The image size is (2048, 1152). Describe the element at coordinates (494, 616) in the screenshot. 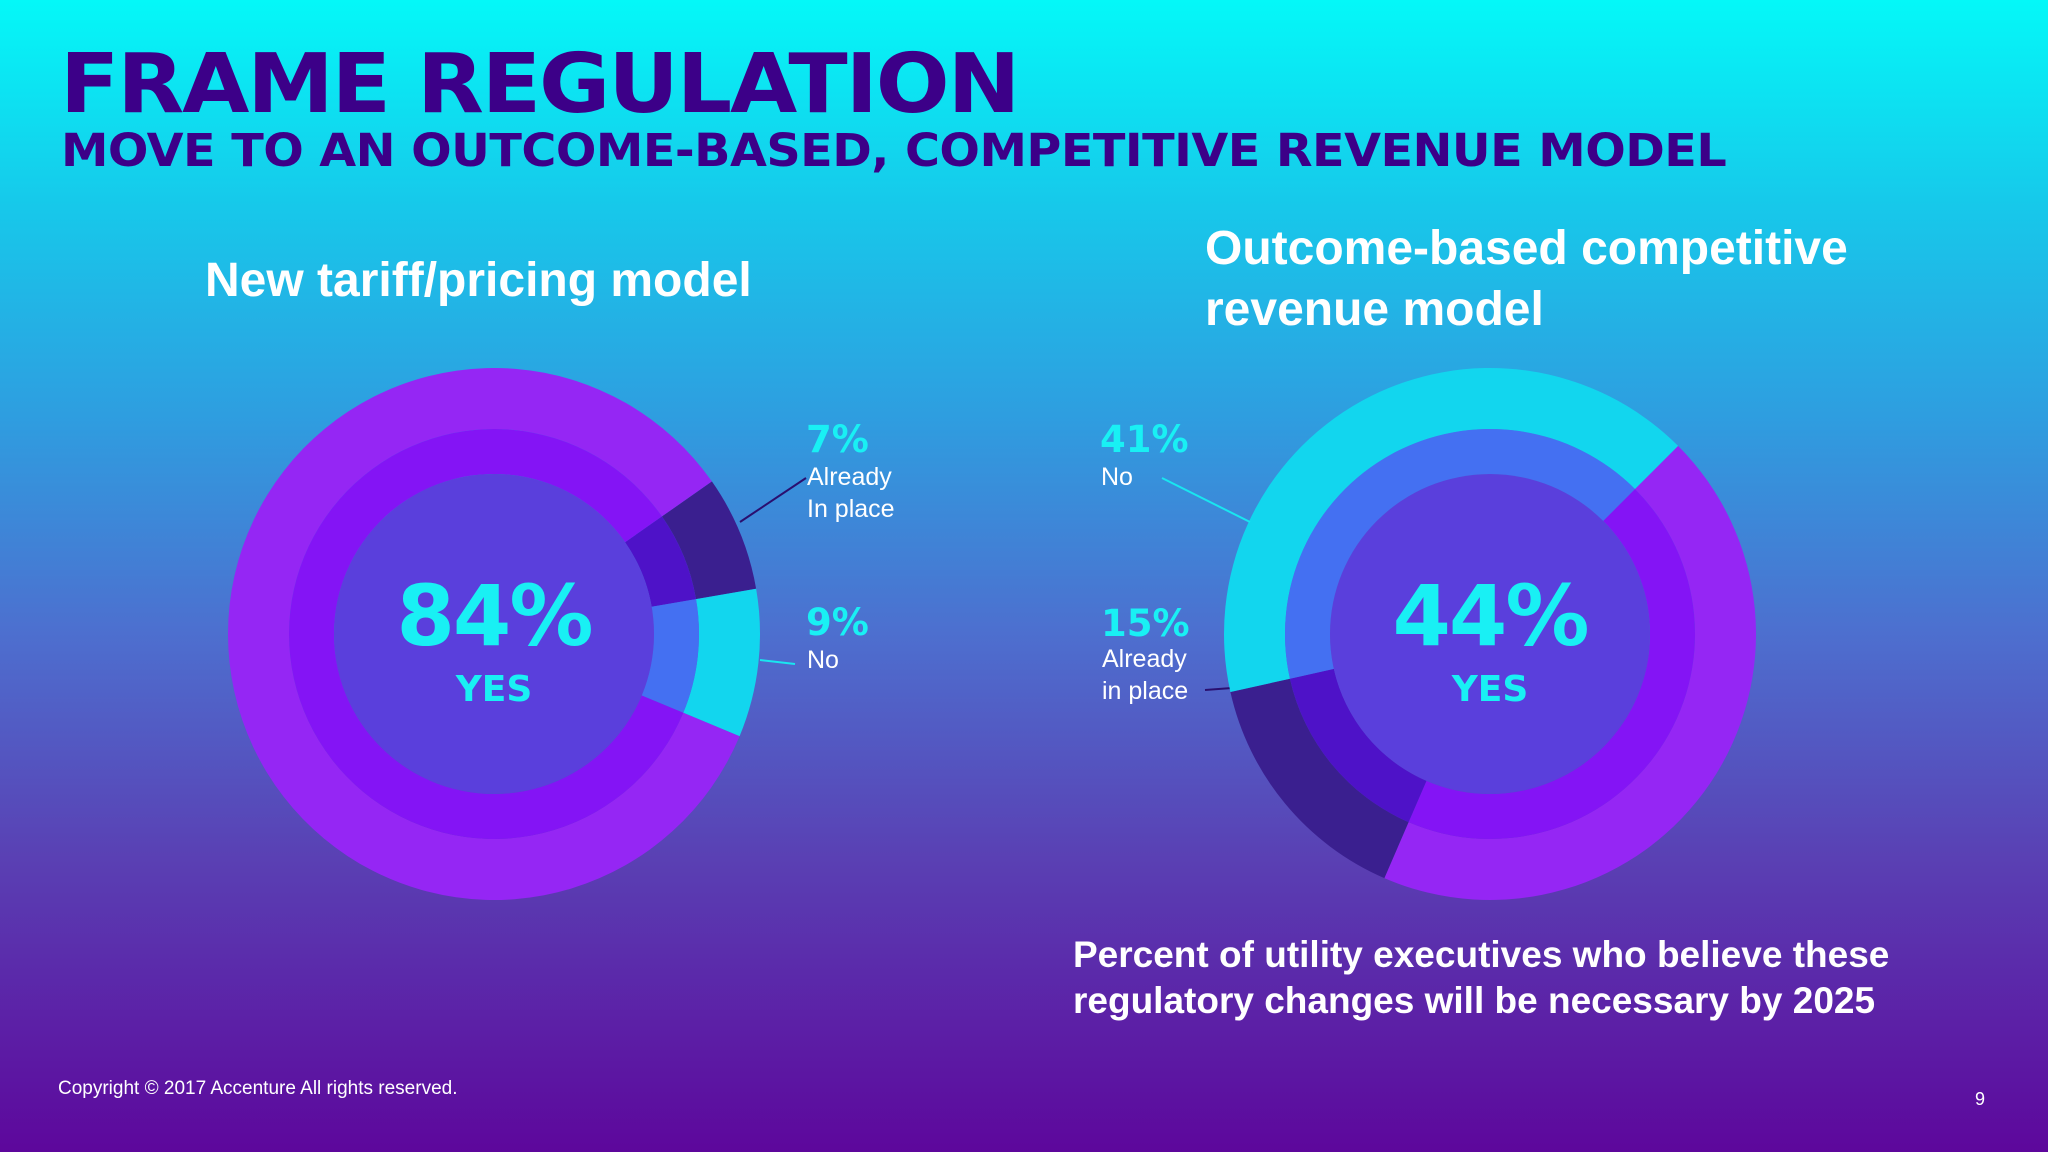

I see `center-value-tariff: 84%` at that location.